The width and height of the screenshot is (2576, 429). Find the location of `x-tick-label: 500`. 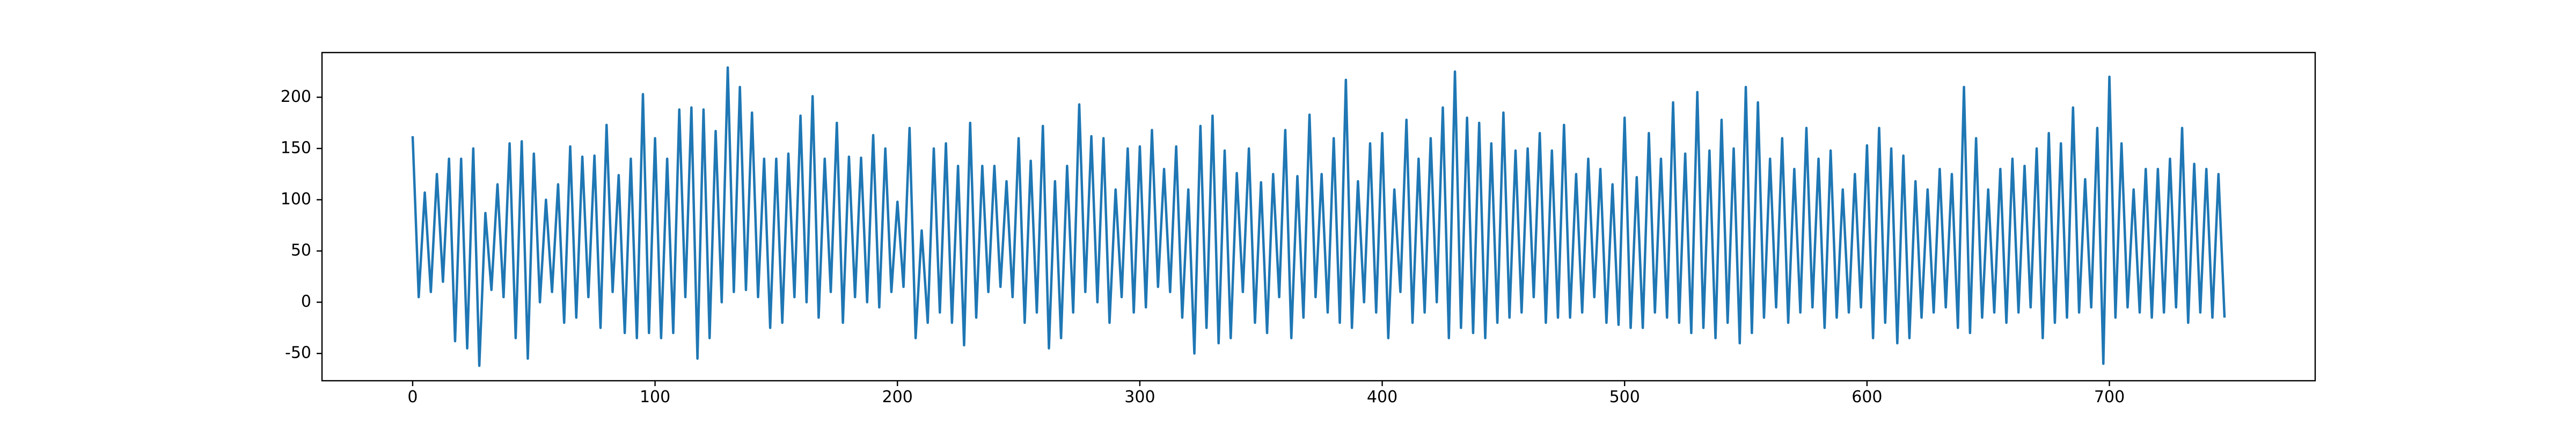

x-tick-label: 500 is located at coordinates (1624, 397).